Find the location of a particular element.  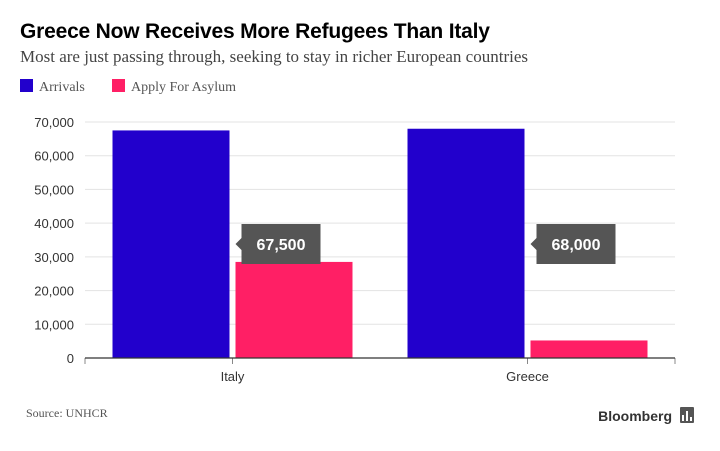

data-label: 67,500 is located at coordinates (281, 245).